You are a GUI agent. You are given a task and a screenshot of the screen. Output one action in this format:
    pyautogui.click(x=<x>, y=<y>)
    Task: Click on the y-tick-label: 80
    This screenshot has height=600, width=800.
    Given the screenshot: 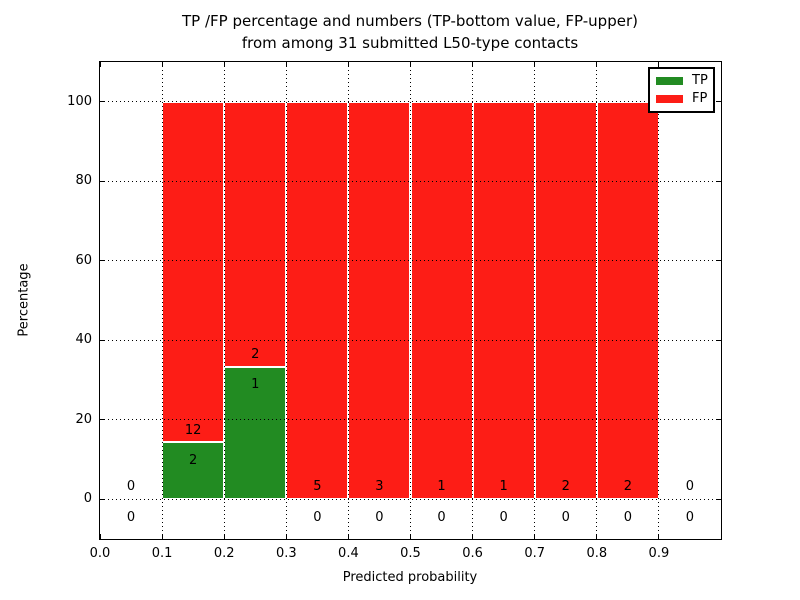 What is the action you would take?
    pyautogui.click(x=83, y=181)
    